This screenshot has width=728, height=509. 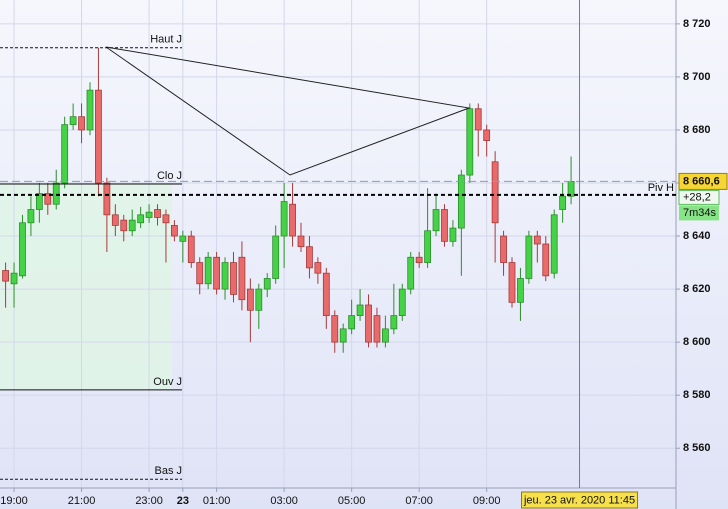 What do you see at coordinates (149, 501) in the screenshot?
I see `x-tick-label: 23:00` at bounding box center [149, 501].